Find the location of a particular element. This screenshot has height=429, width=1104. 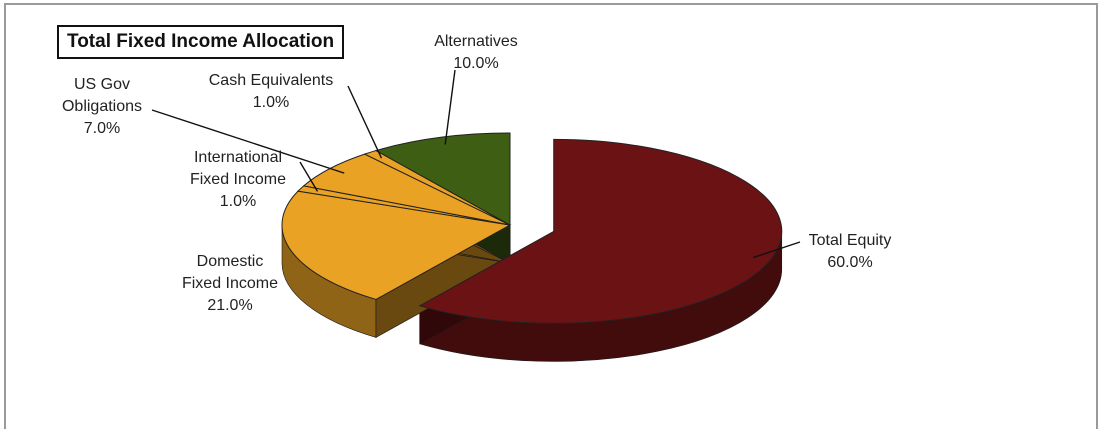

leader-line-cash-equivalents is located at coordinates (365, 122).